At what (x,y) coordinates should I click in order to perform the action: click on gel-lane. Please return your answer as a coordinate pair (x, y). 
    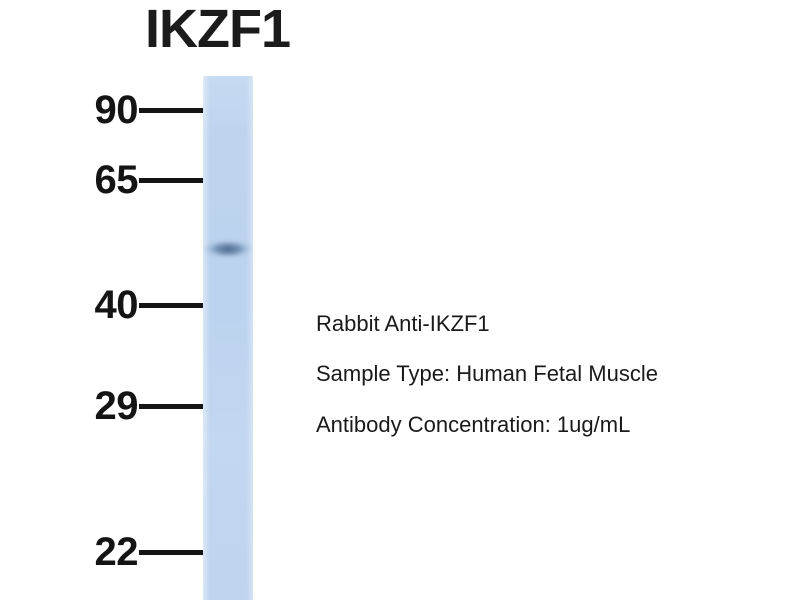
    Looking at the image, I should click on (228, 338).